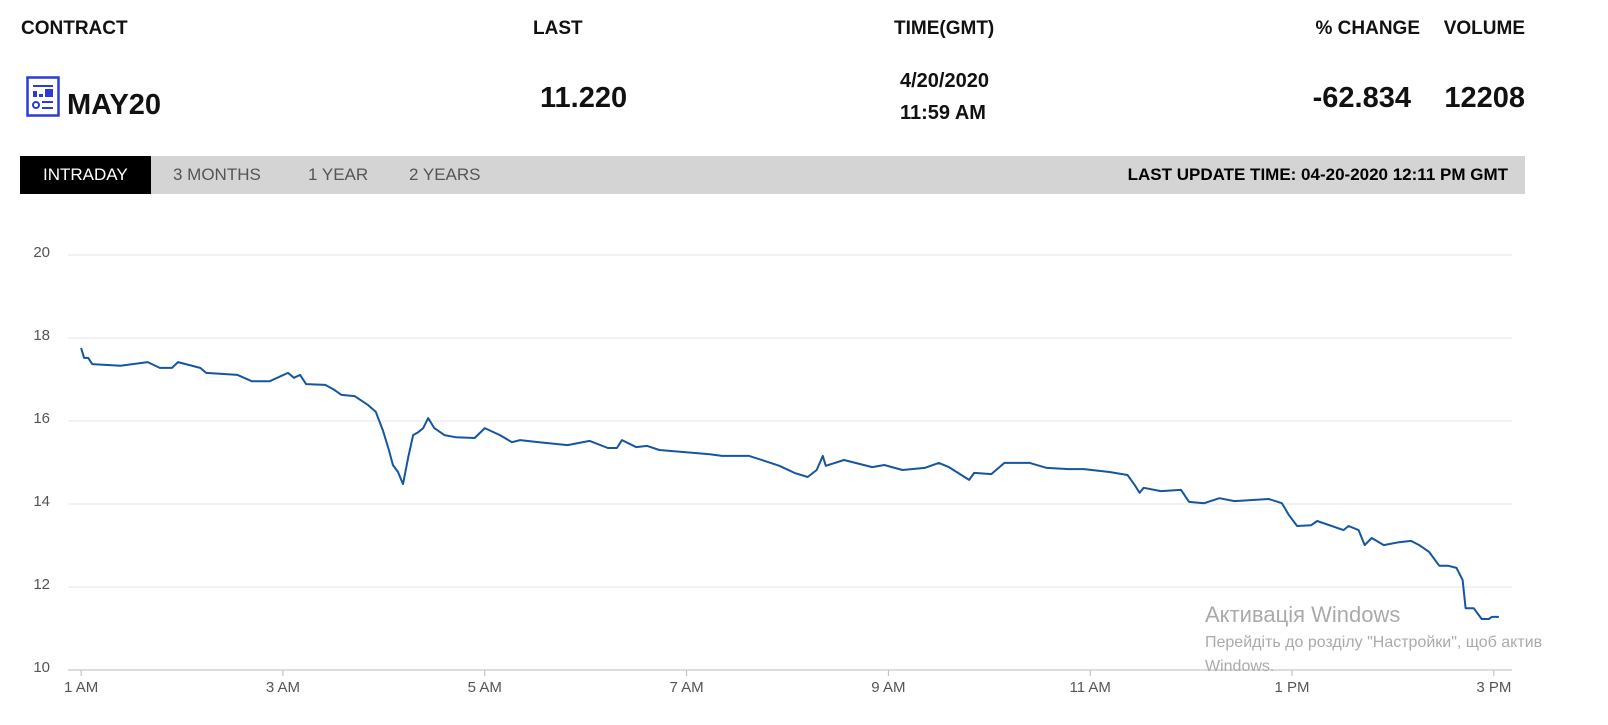 The image size is (1608, 725). Describe the element at coordinates (43, 96) in the screenshot. I see `contract-icon` at that location.